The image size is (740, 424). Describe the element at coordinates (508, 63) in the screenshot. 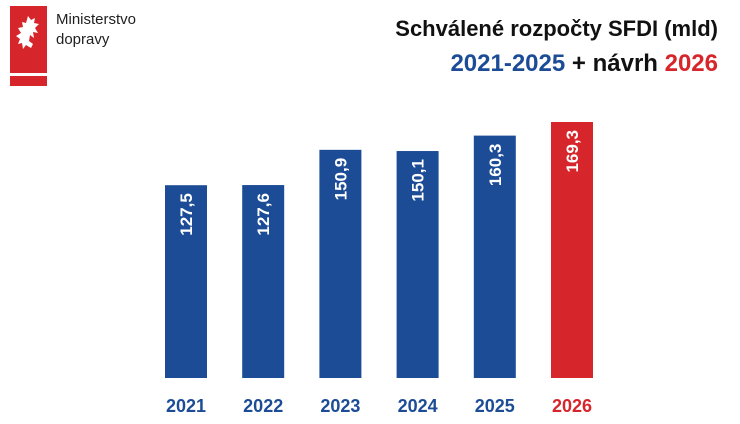

I see `subtitle-years: 2021-2025` at that location.